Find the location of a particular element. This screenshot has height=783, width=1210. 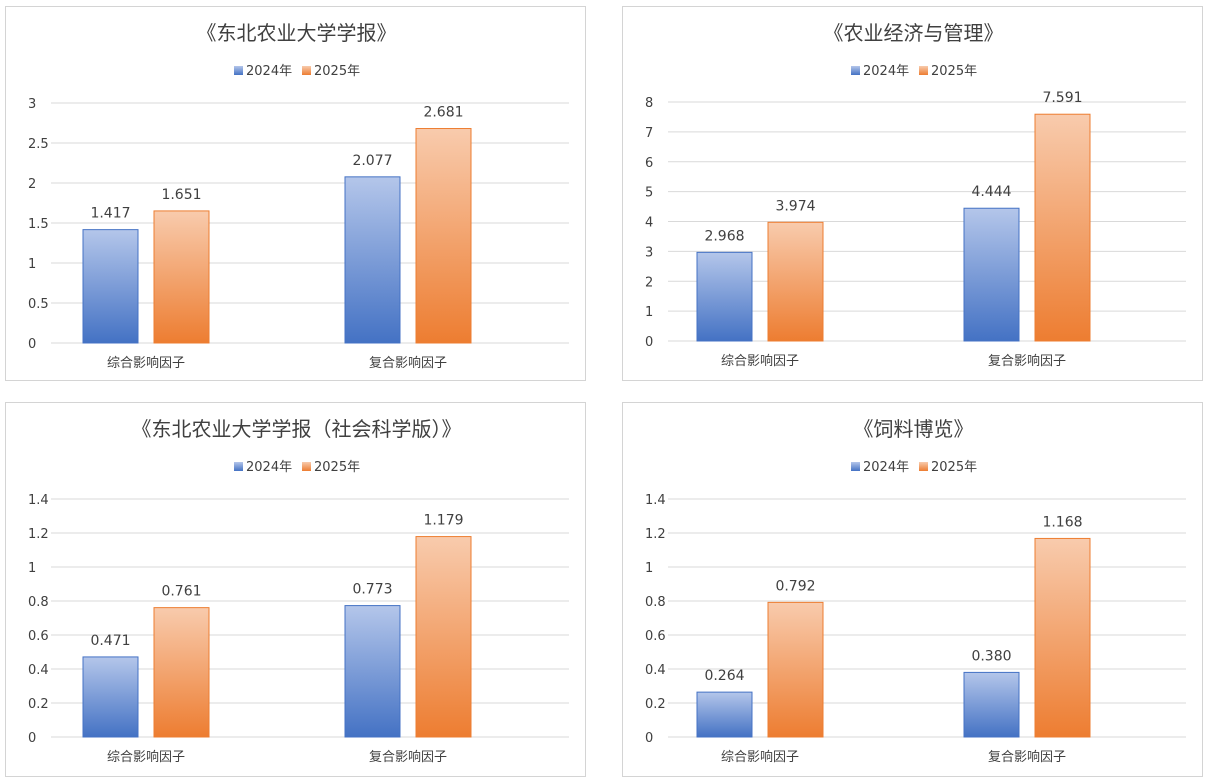

y-tick-label: 6 is located at coordinates (649, 163).